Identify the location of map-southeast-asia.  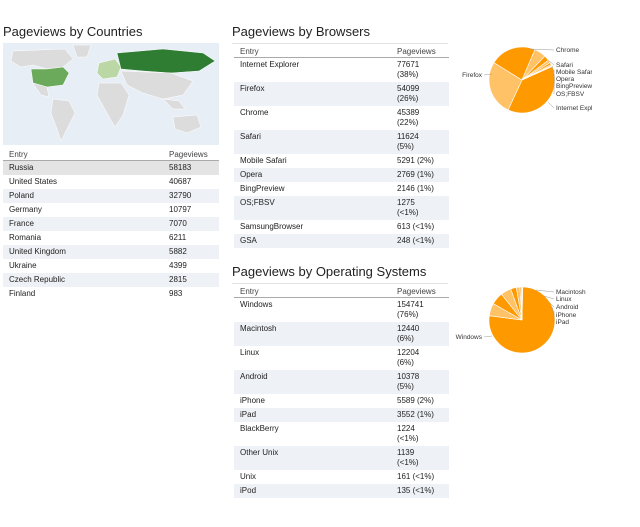
(174, 104).